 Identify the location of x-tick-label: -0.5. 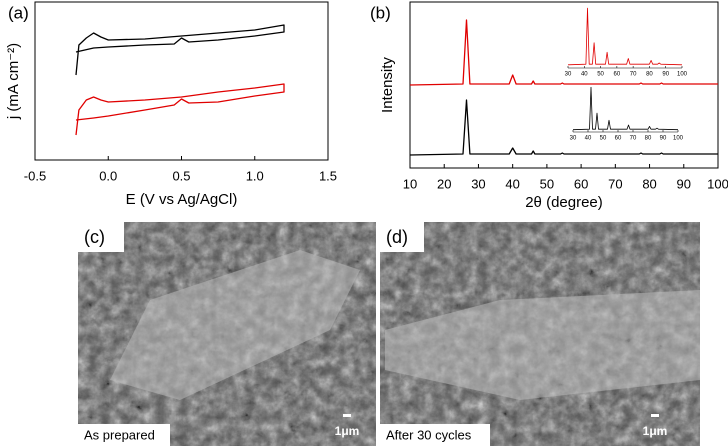
(35, 175).